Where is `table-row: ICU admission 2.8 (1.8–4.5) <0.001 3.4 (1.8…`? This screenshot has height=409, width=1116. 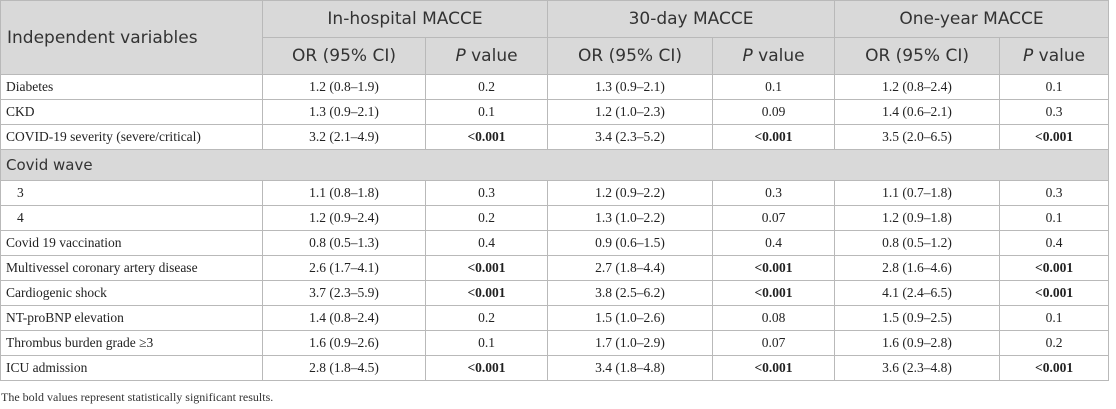
table-row: ICU admission 2.8 (1.8–4.5) <0.001 3.4 (1.8… is located at coordinates (555, 368).